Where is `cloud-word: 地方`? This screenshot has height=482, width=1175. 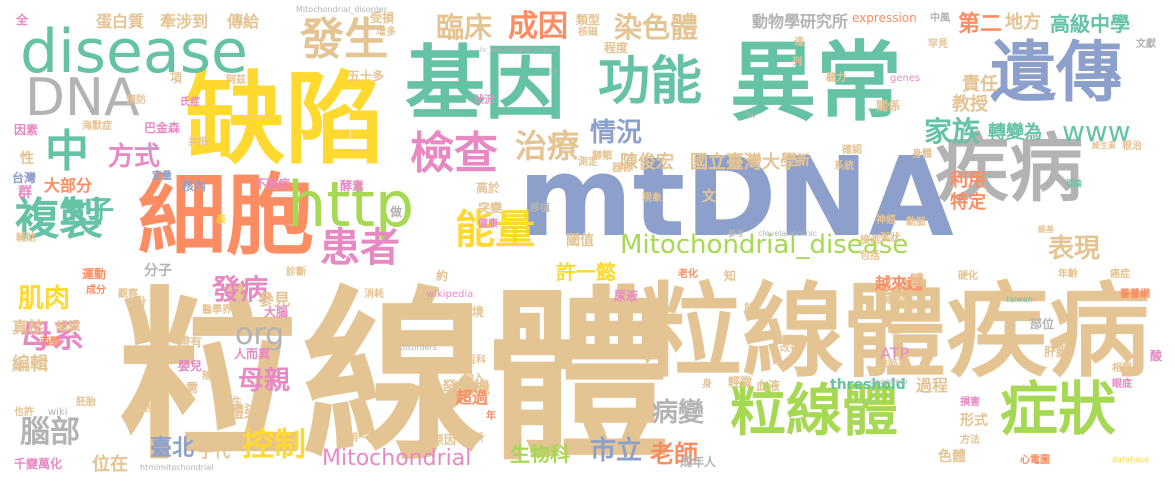 cloud-word: 地方 is located at coordinates (1023, 22).